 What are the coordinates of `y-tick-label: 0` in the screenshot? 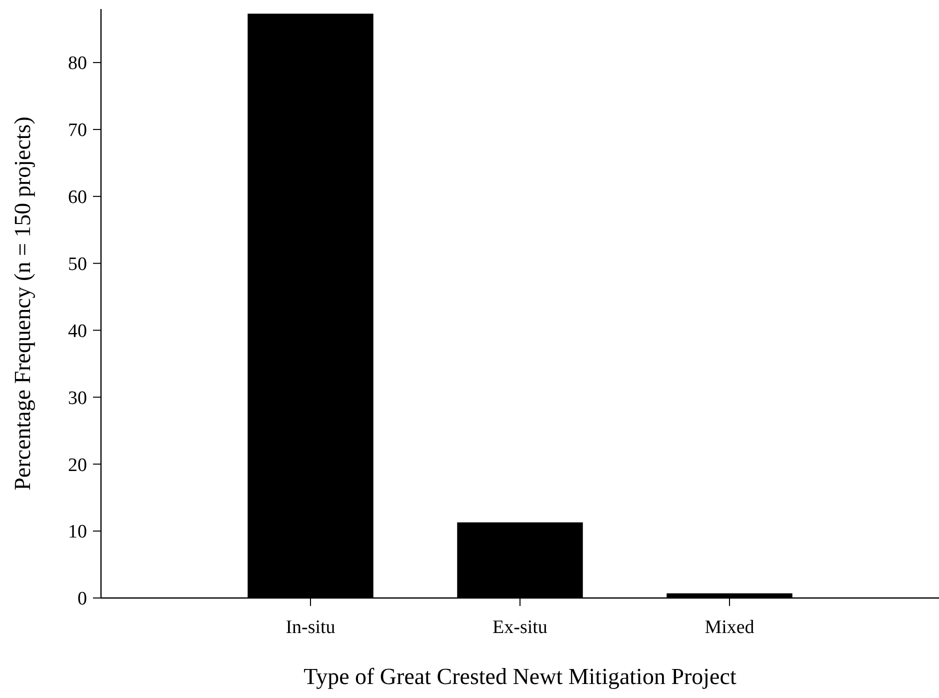 It's located at (82, 599).